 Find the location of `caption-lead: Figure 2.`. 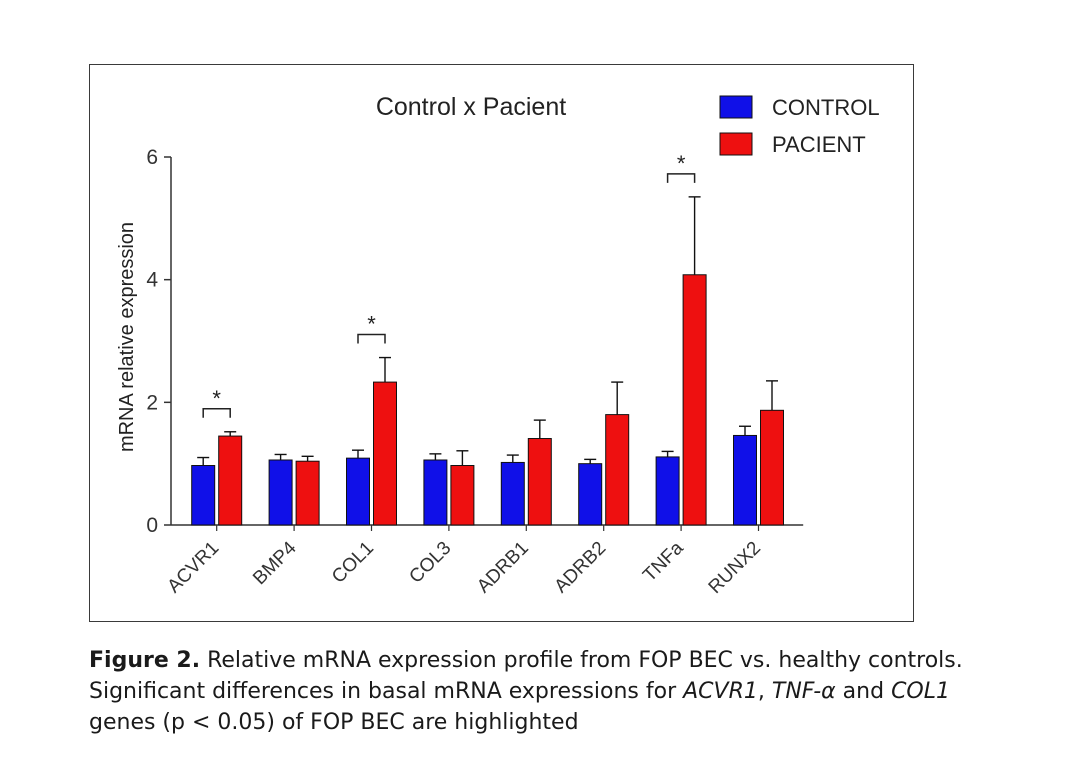

caption-lead: Figure 2. is located at coordinates (145, 660).